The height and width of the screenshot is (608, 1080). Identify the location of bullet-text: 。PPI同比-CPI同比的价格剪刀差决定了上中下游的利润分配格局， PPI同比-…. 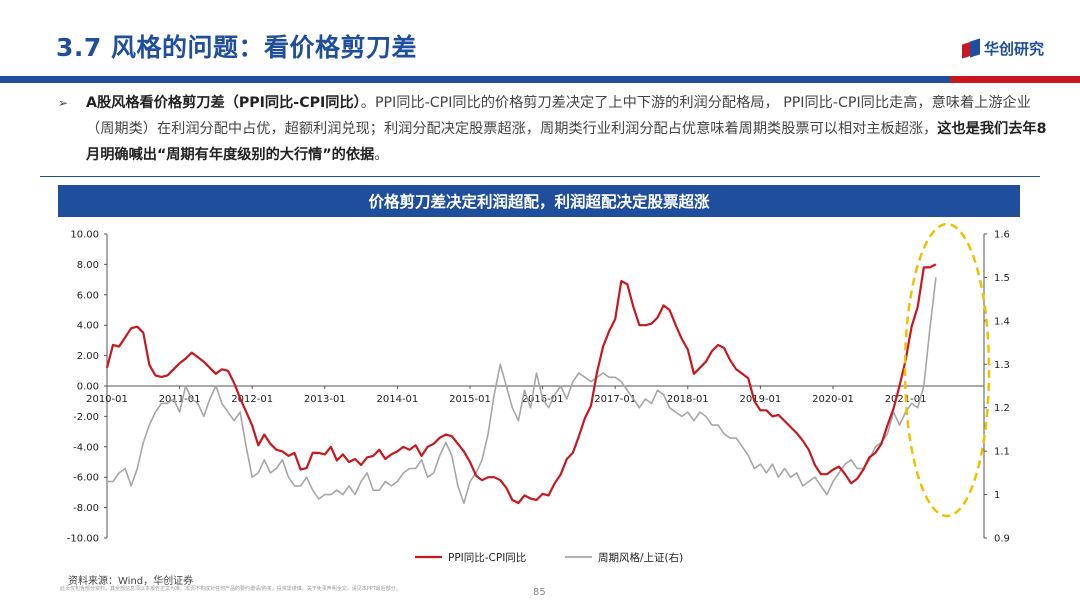
(558, 116).